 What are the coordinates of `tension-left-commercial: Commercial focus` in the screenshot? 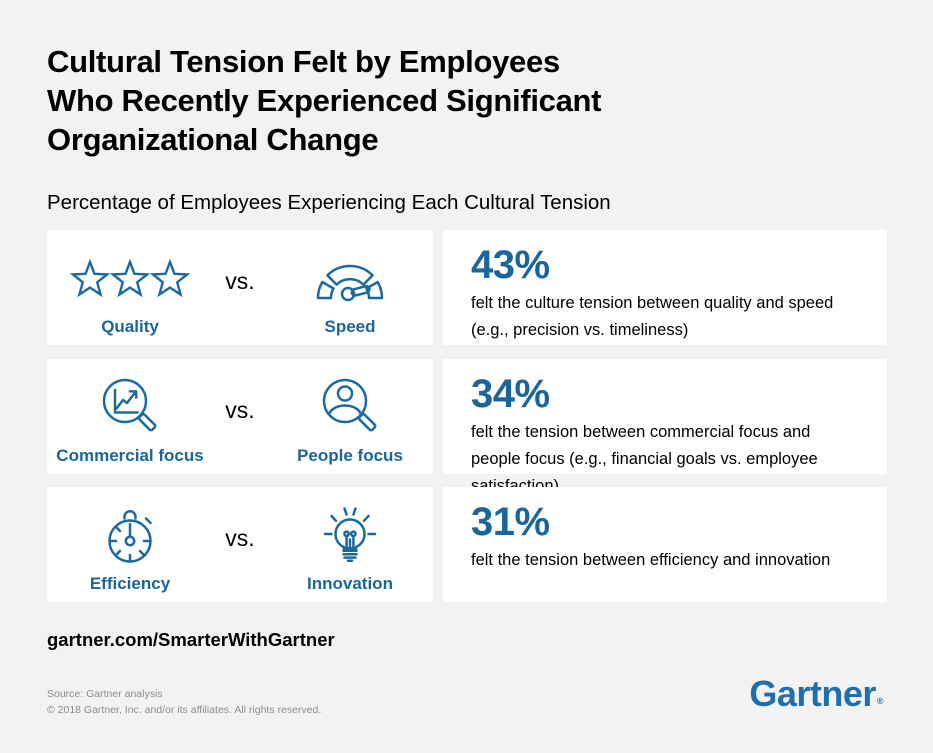 It's located at (130, 412).